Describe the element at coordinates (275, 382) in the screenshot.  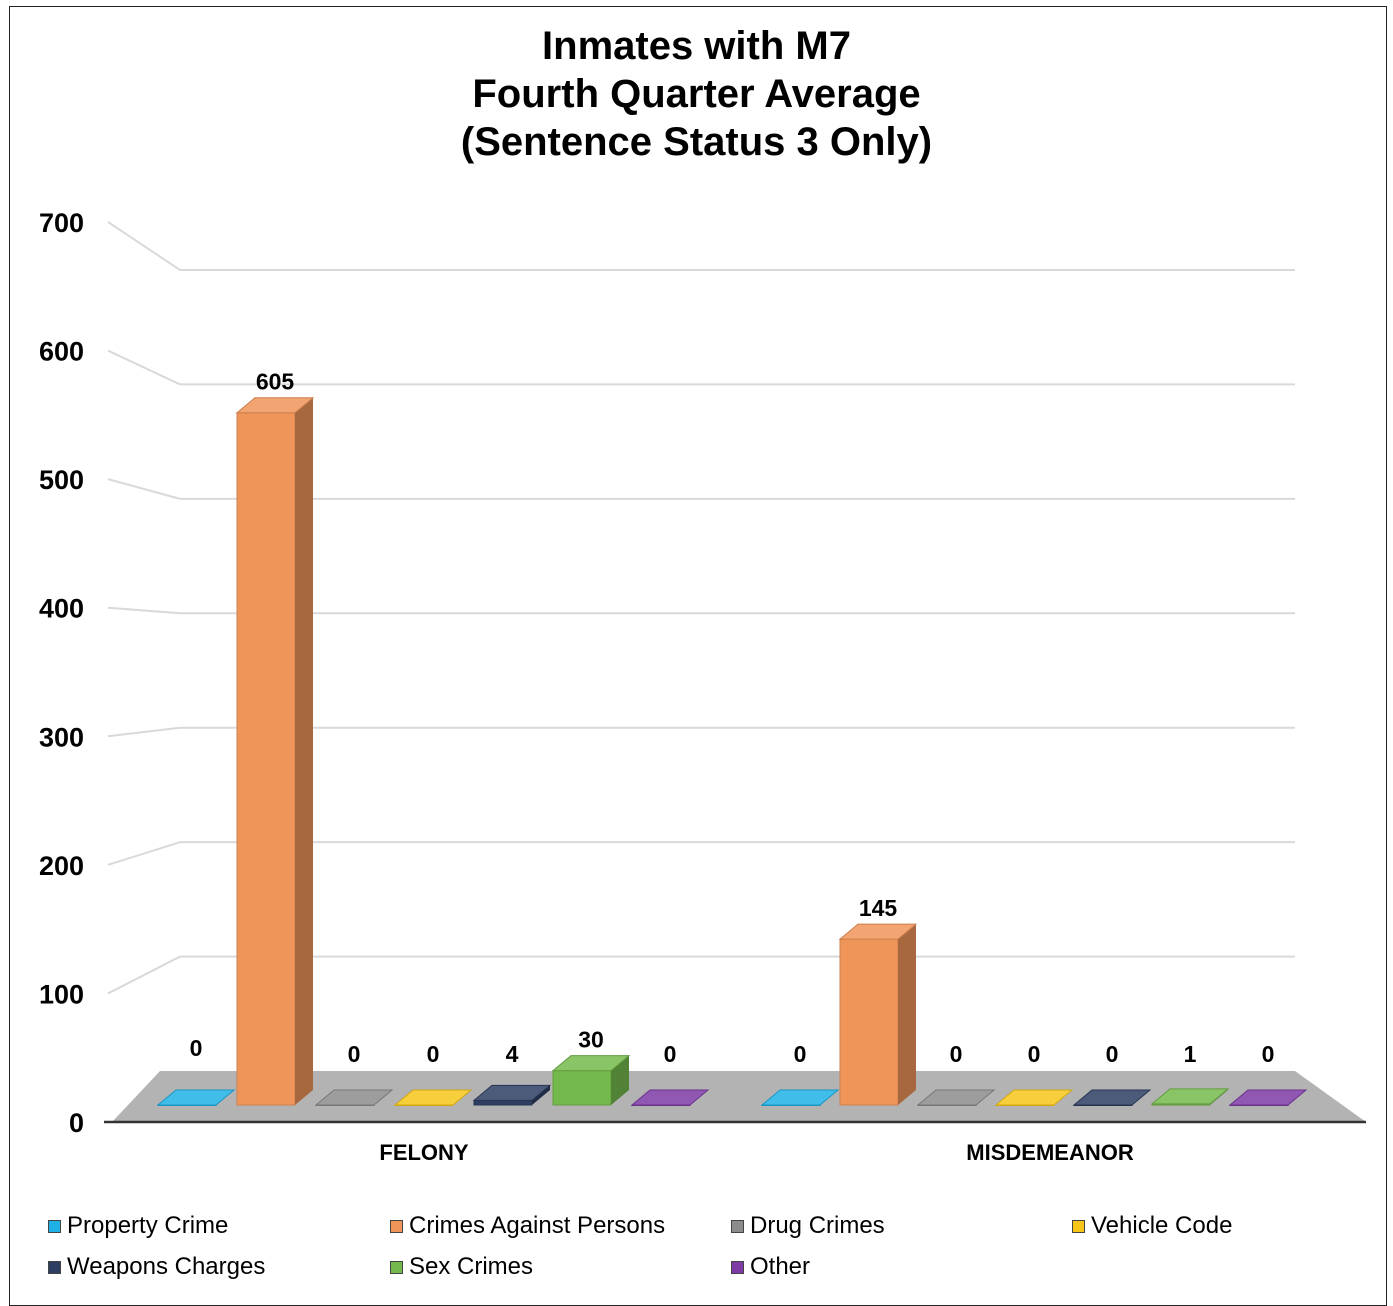
I see `data-label: 605` at that location.